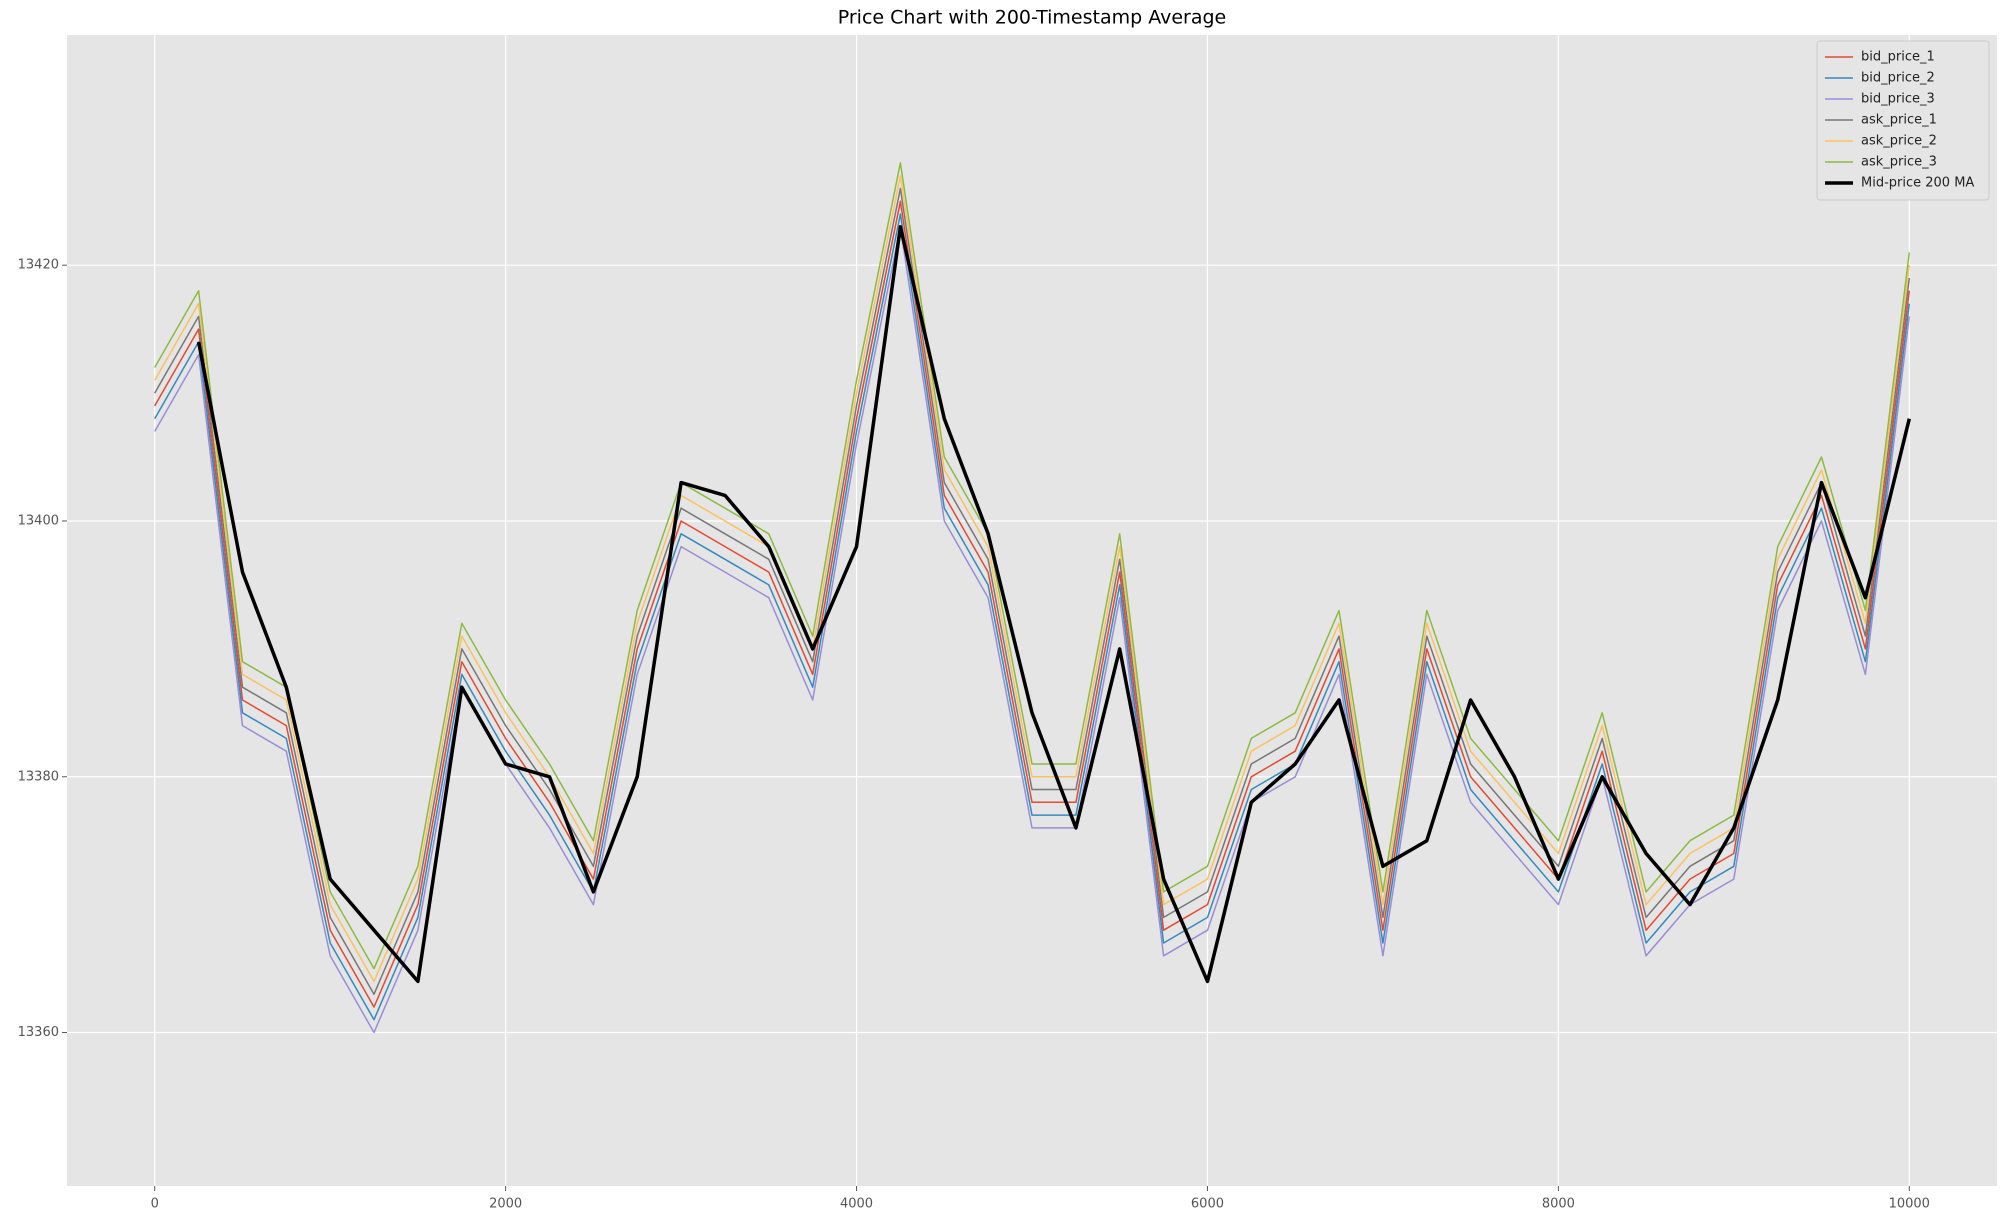 The height and width of the screenshot is (1222, 2011). I want to click on y-tick-label: 13420, so click(38, 265).